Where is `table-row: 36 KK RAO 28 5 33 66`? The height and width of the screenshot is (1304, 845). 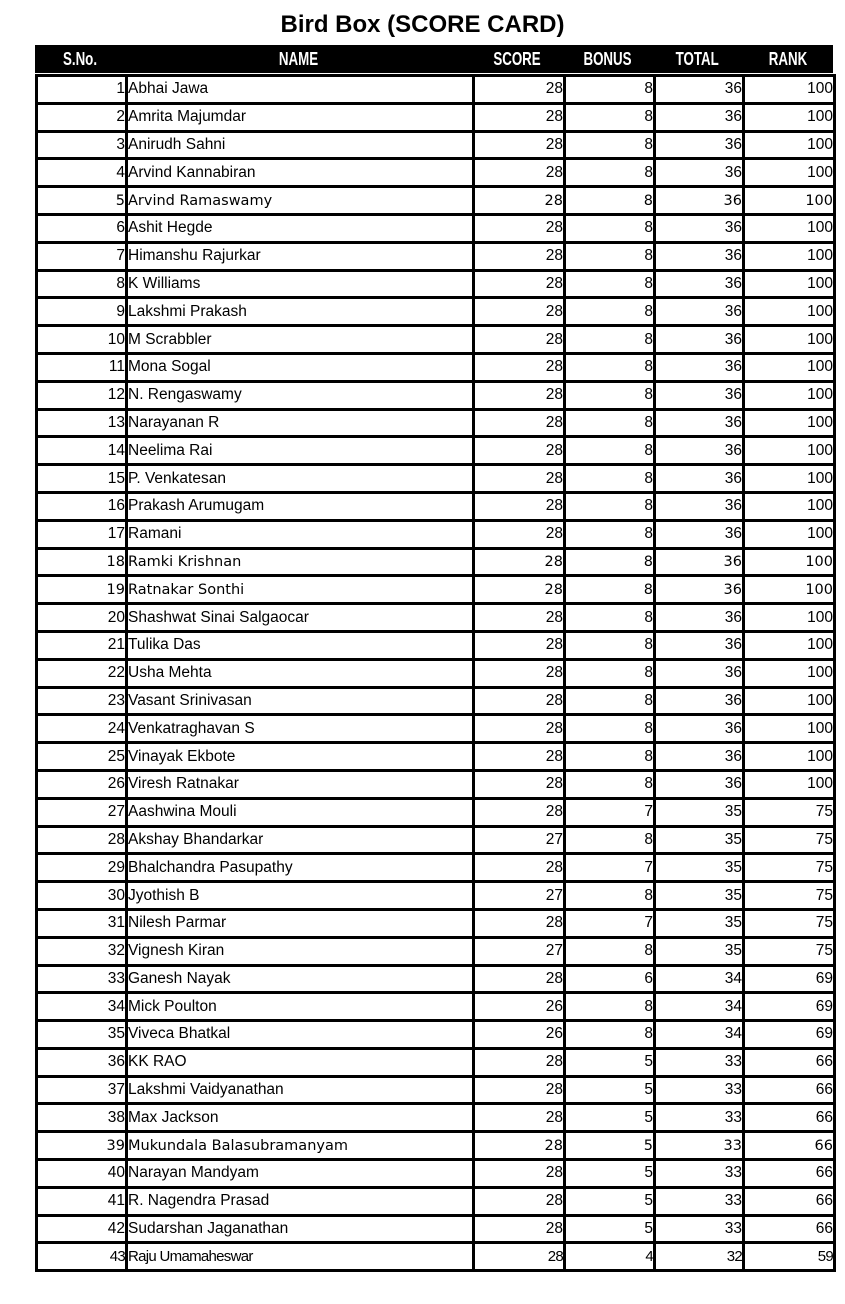 table-row: 36 KK RAO 28 5 33 66 is located at coordinates (435, 1062).